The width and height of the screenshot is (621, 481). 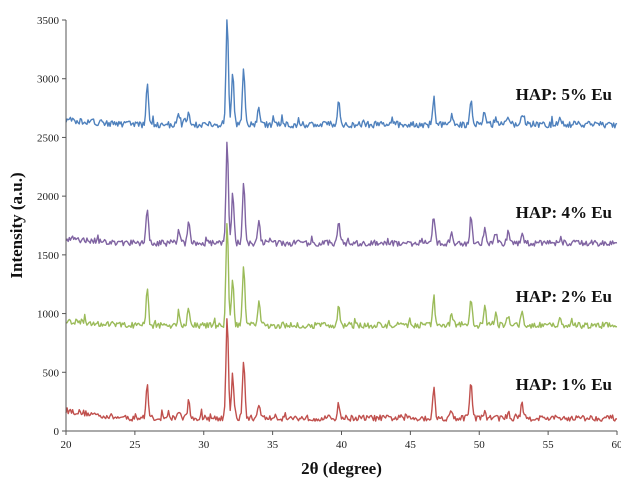 What do you see at coordinates (564, 212) in the screenshot?
I see `series-label-3: HAP: 4% Eu` at bounding box center [564, 212].